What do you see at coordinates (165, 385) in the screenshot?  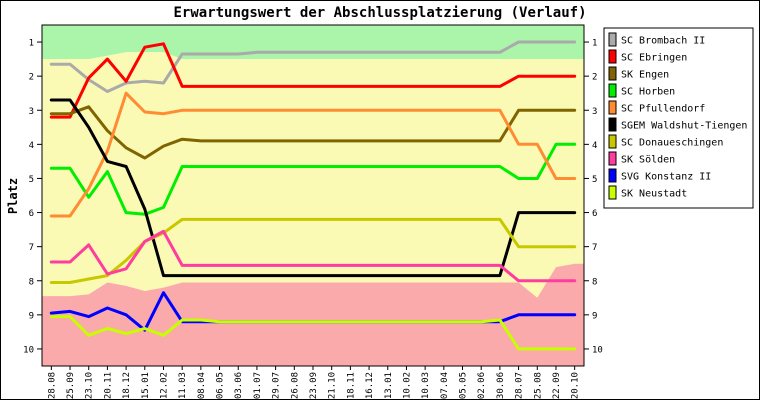 I see `x-tick-label: 12.02` at bounding box center [165, 385].